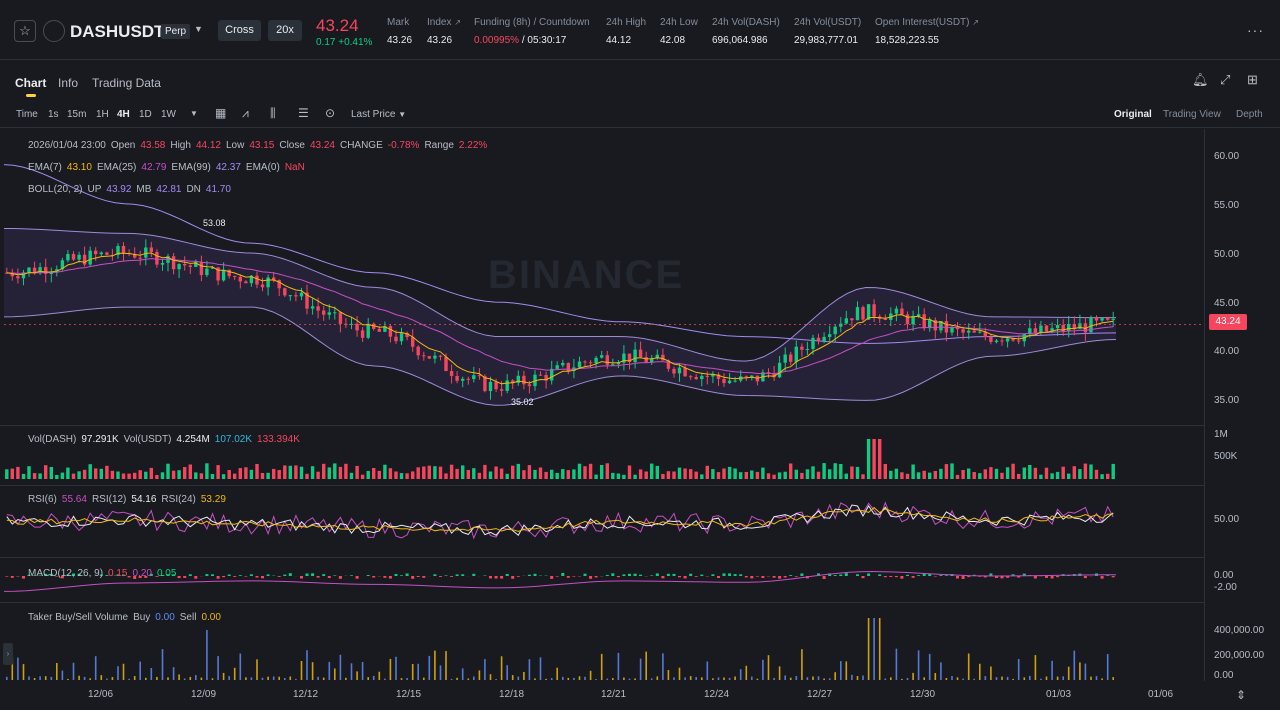 The width and height of the screenshot is (1280, 710). What do you see at coordinates (31, 83) in the screenshot?
I see `tab-chart: Chart` at bounding box center [31, 83].